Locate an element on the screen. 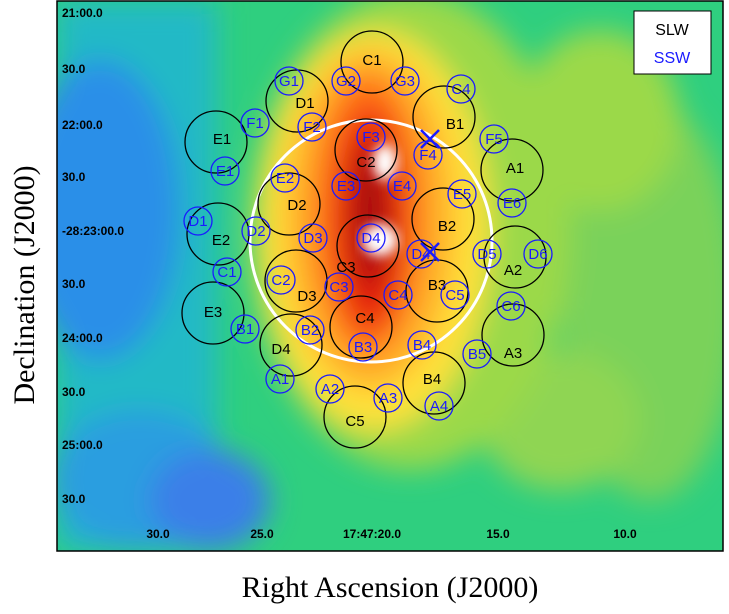  x-axis-label: Right Ascension (J2000) is located at coordinates (390, 587).